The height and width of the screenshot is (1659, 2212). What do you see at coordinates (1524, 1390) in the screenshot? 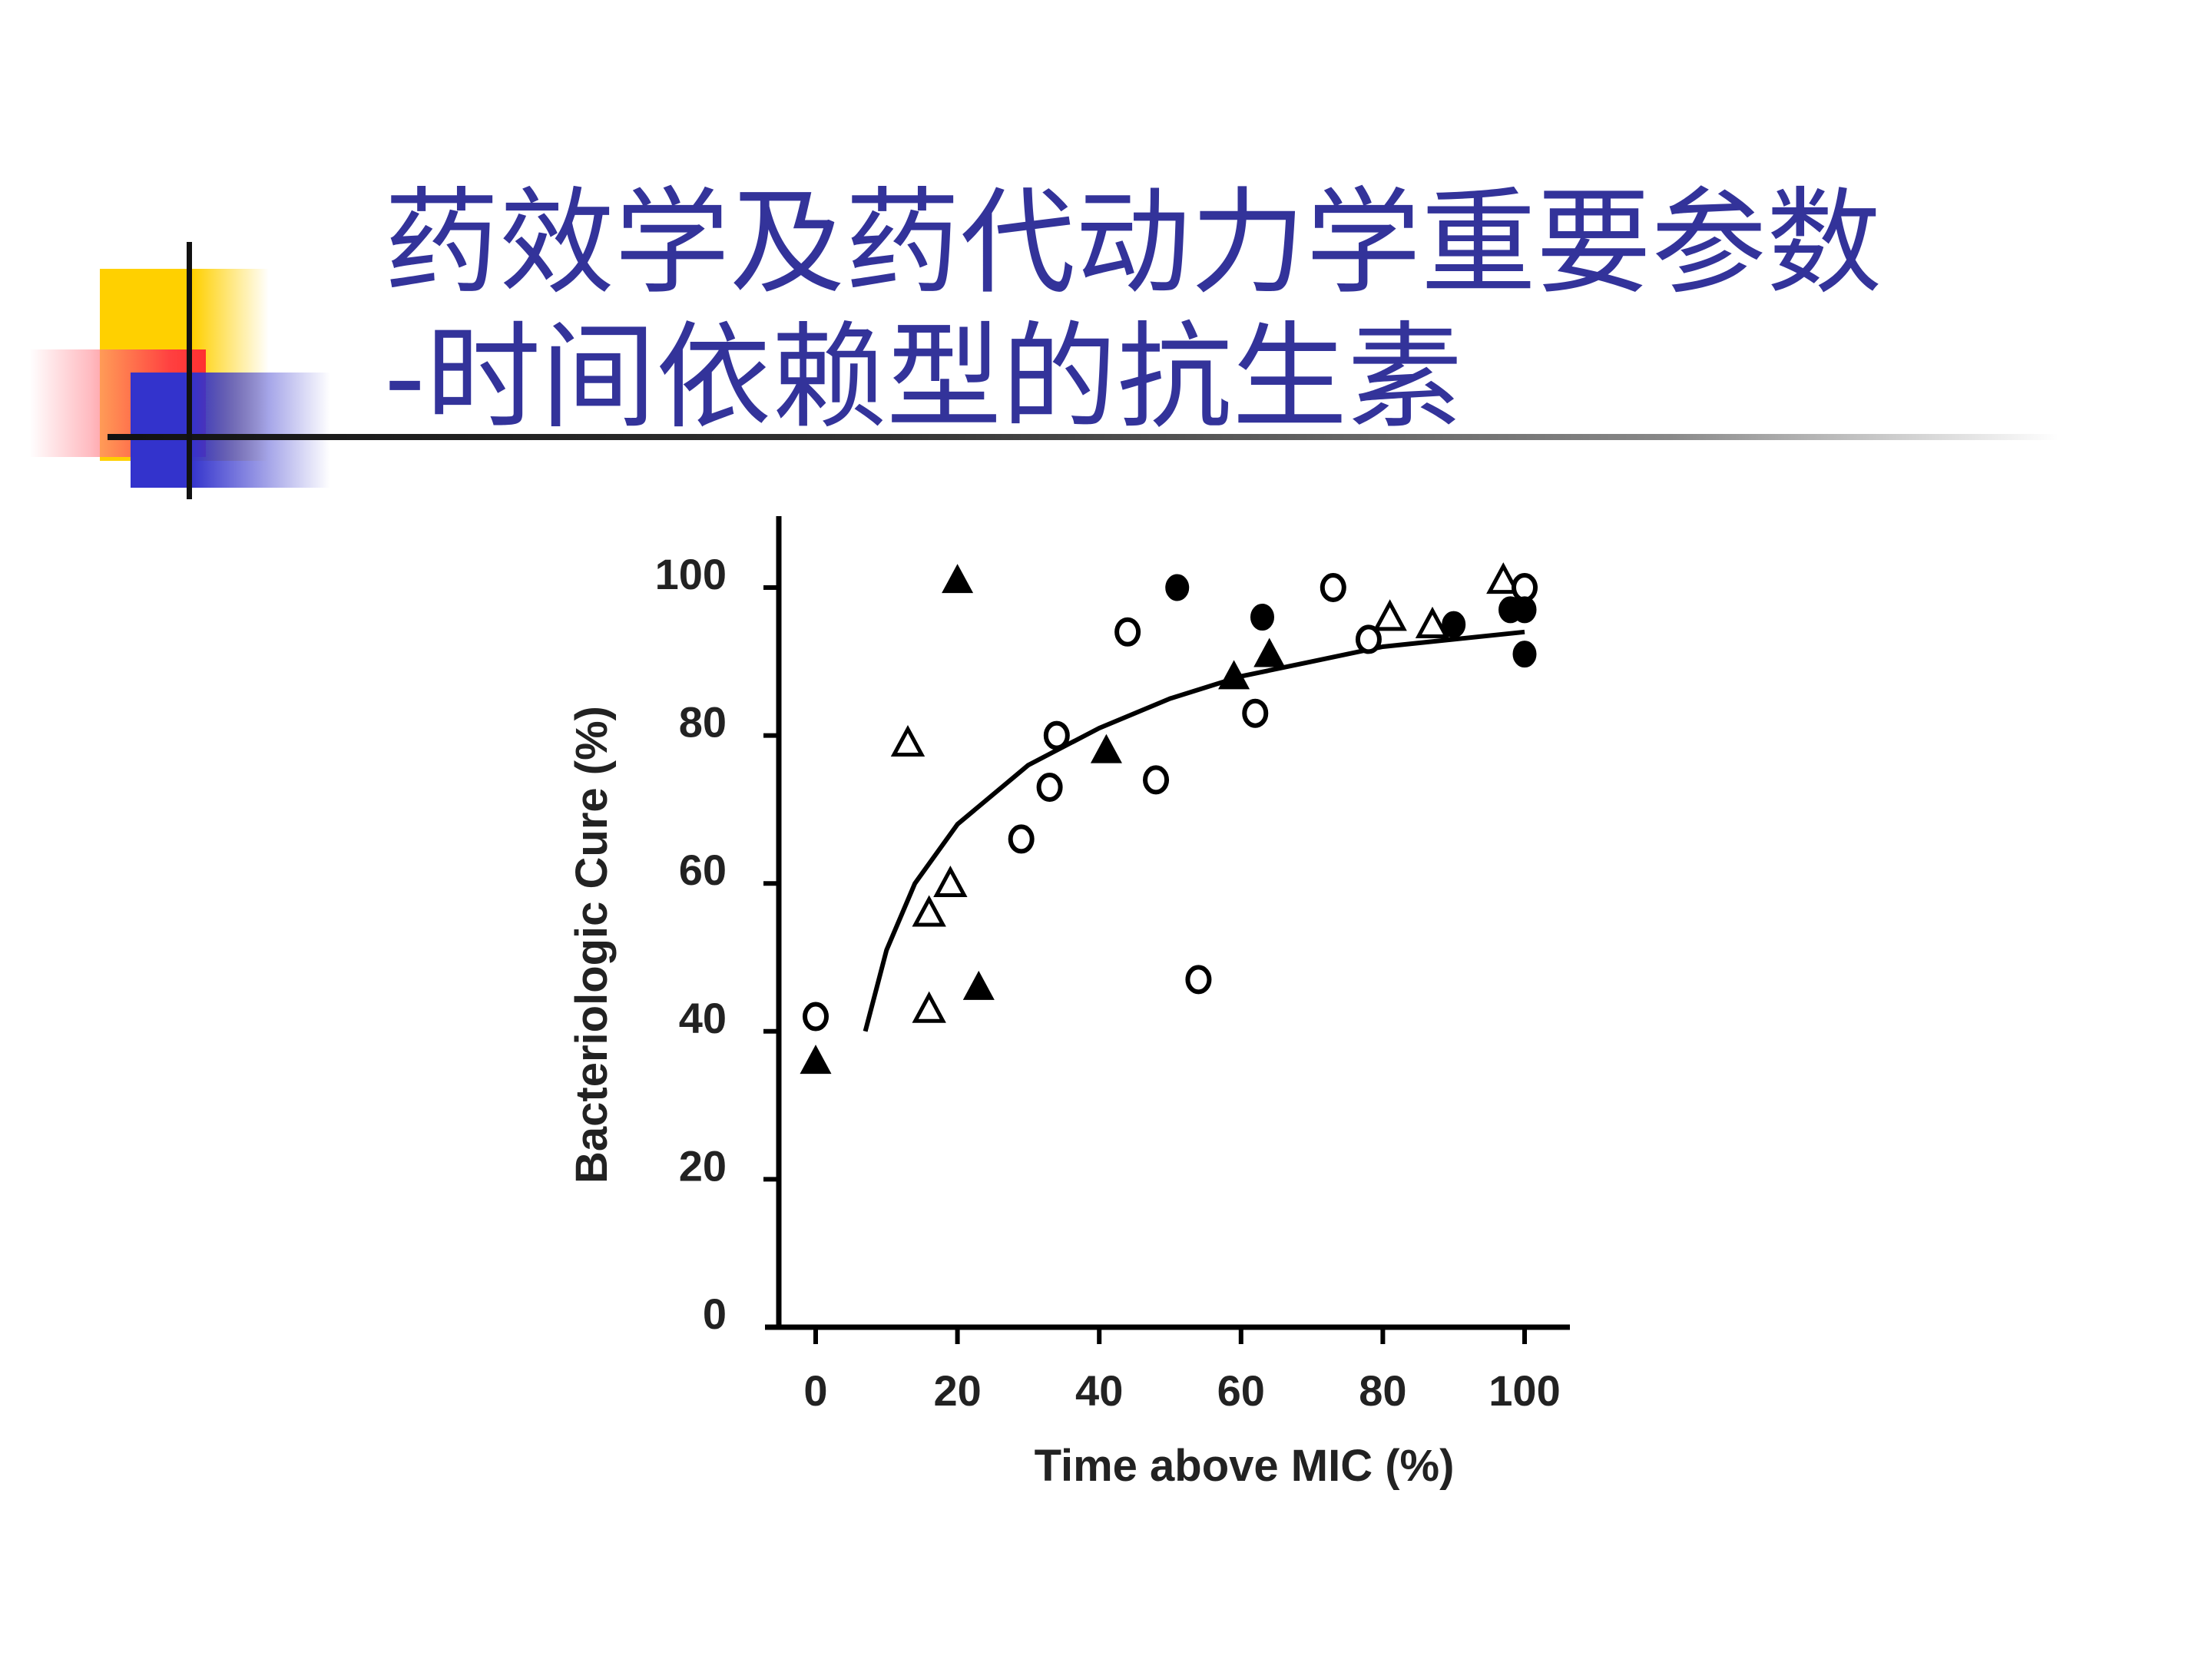
I see `x-tick-label: 100` at bounding box center [1524, 1390].